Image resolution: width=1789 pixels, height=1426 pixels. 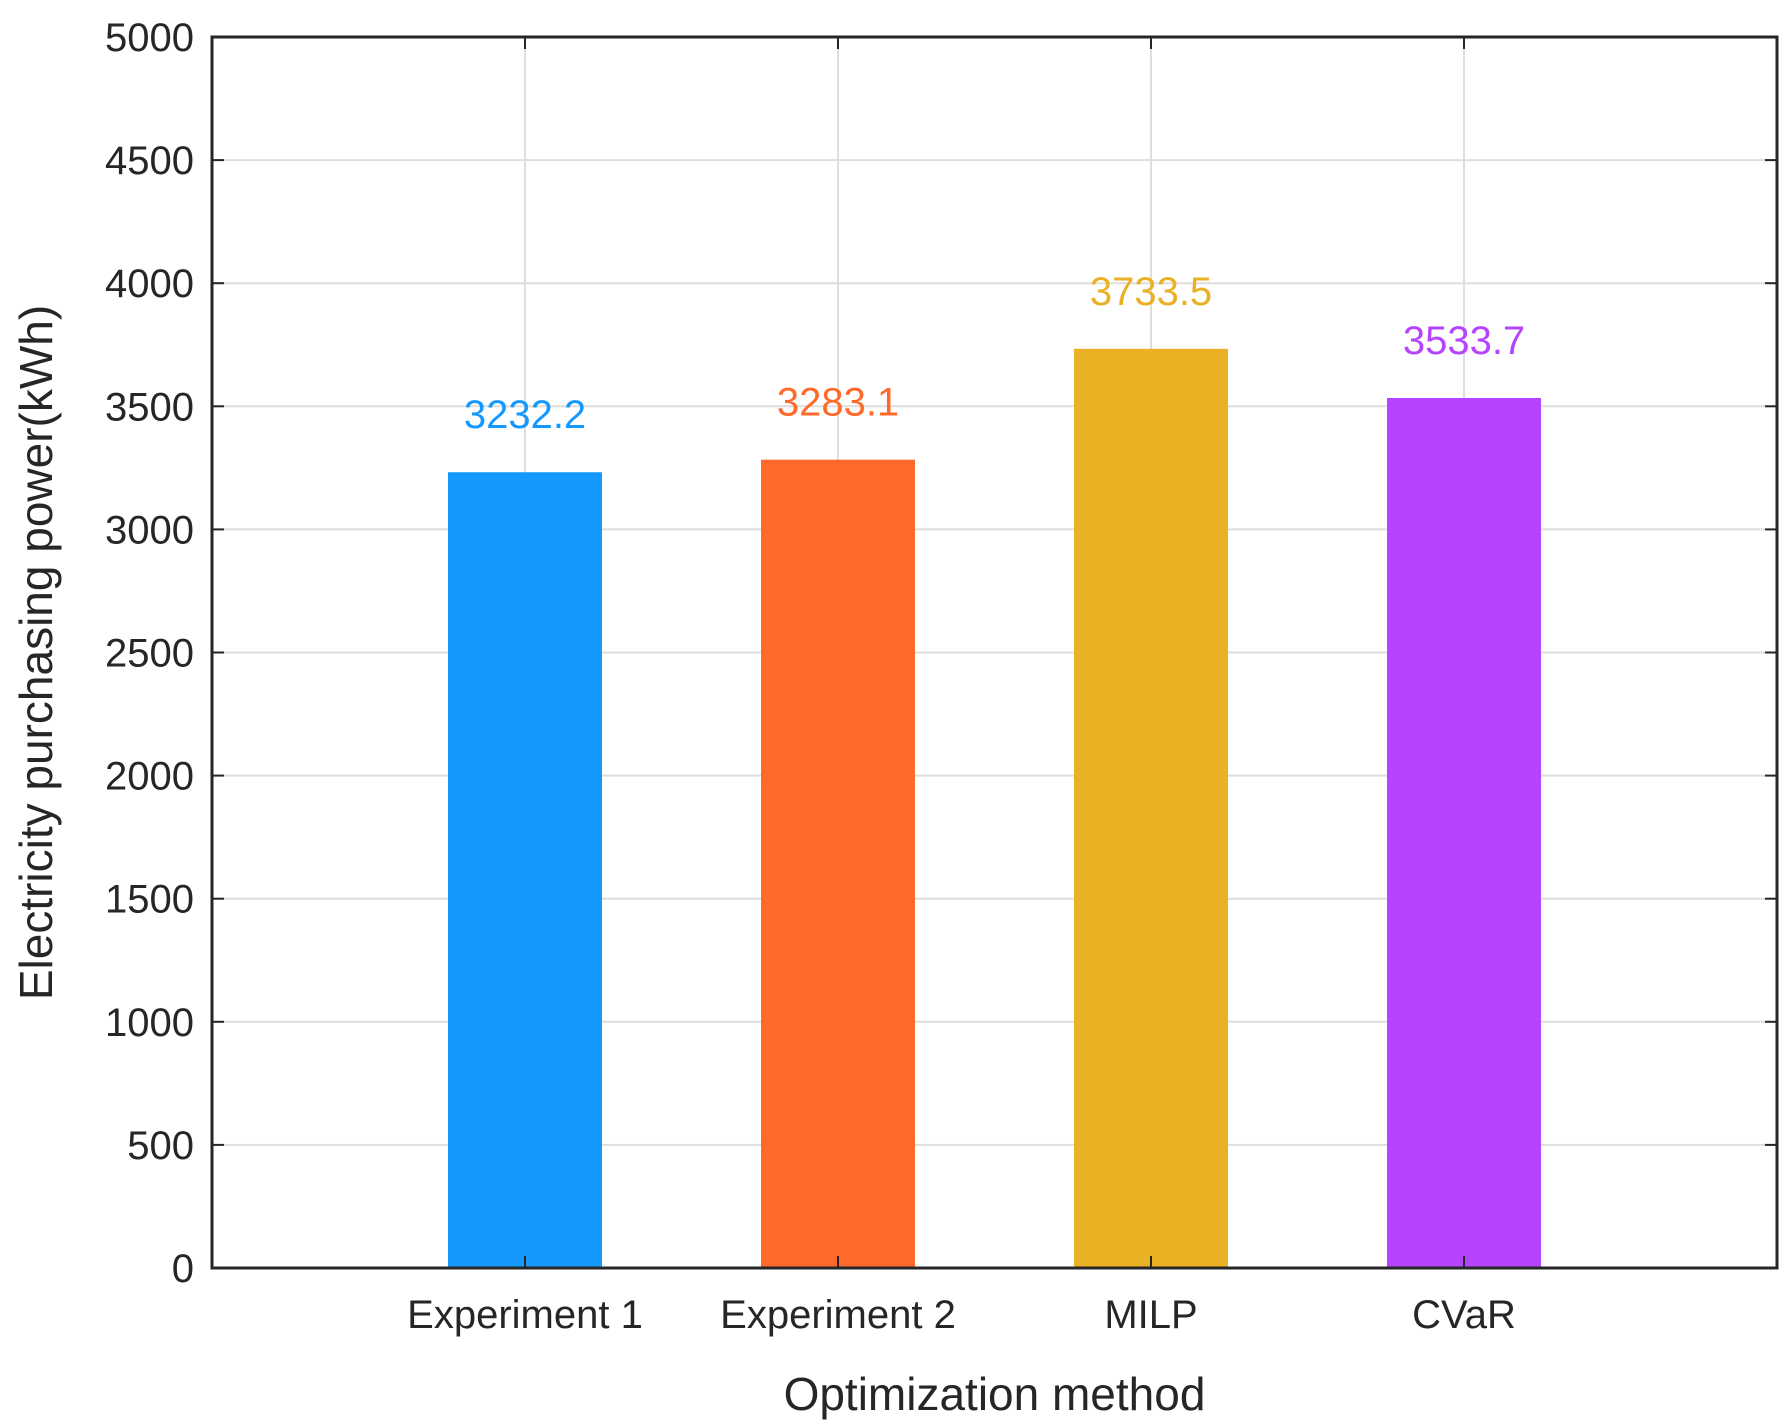 What do you see at coordinates (149, 900) in the screenshot?
I see `y-tick-label: 1500` at bounding box center [149, 900].